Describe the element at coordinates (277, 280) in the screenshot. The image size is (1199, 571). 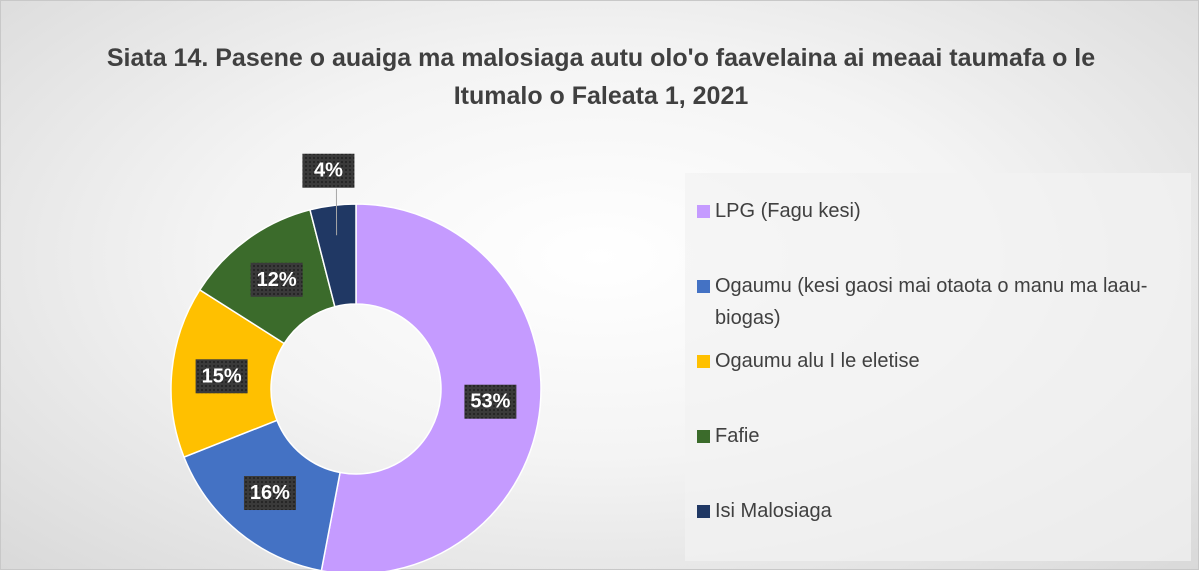
I see `data-label: 12%` at that location.